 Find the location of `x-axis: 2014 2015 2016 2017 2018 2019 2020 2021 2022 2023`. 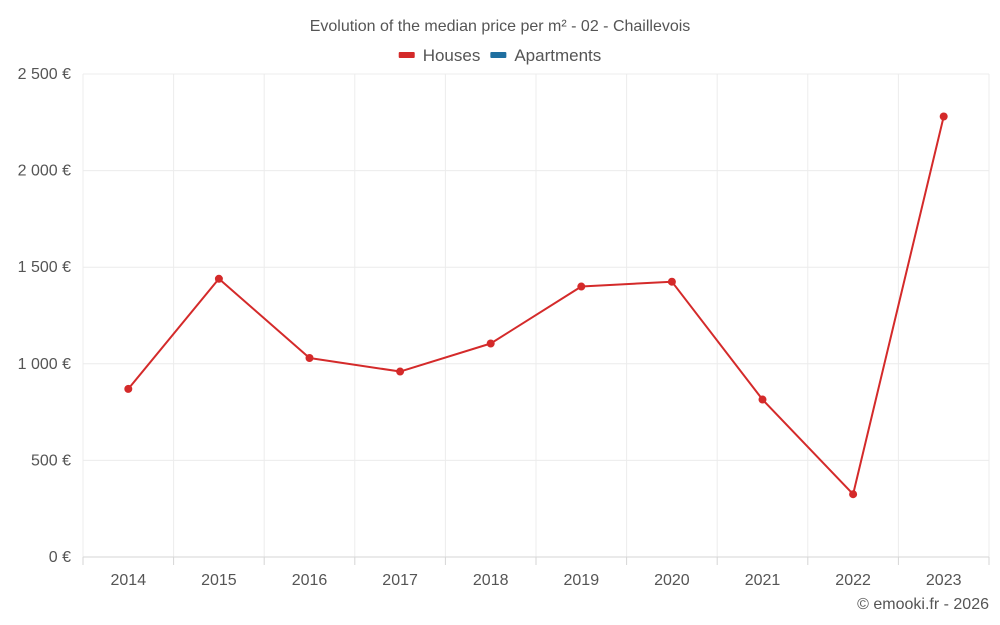

x-axis: 2014 2015 2016 2017 2018 2019 2020 2021 2022 2023 is located at coordinates (536, 572).